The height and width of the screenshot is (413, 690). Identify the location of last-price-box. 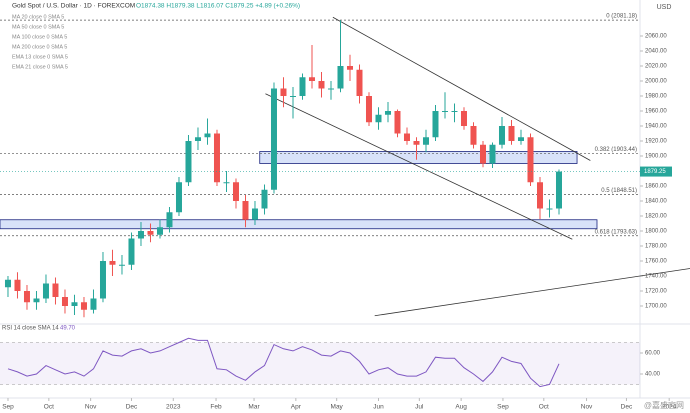
(656, 171).